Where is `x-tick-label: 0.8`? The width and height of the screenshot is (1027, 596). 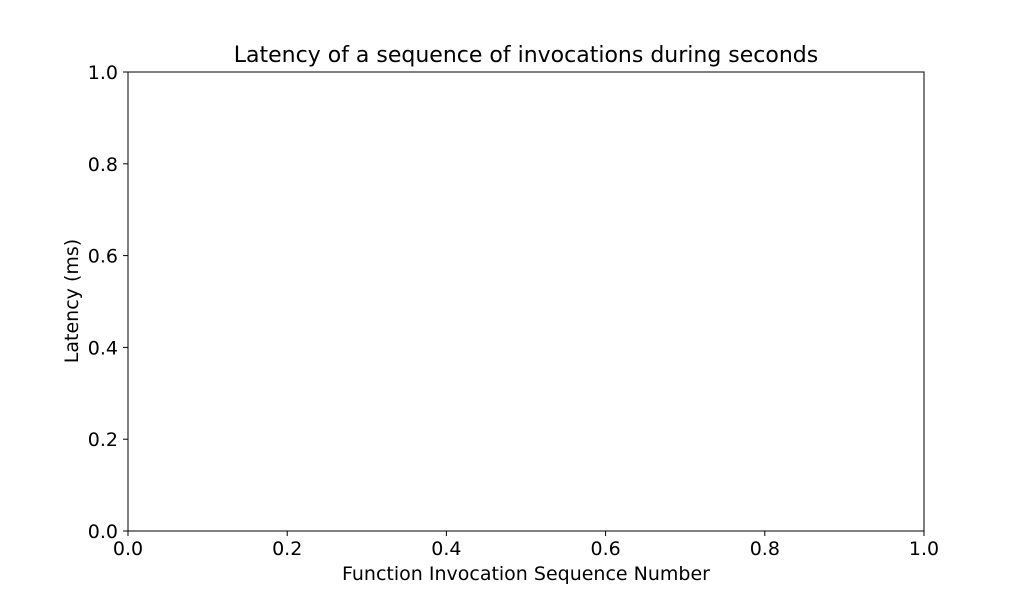
x-tick-label: 0.8 is located at coordinates (765, 549).